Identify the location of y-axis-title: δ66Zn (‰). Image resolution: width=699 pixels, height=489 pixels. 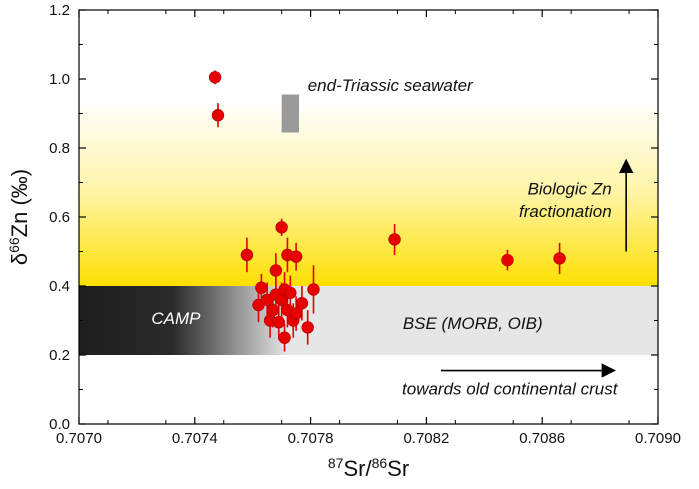
(19, 217).